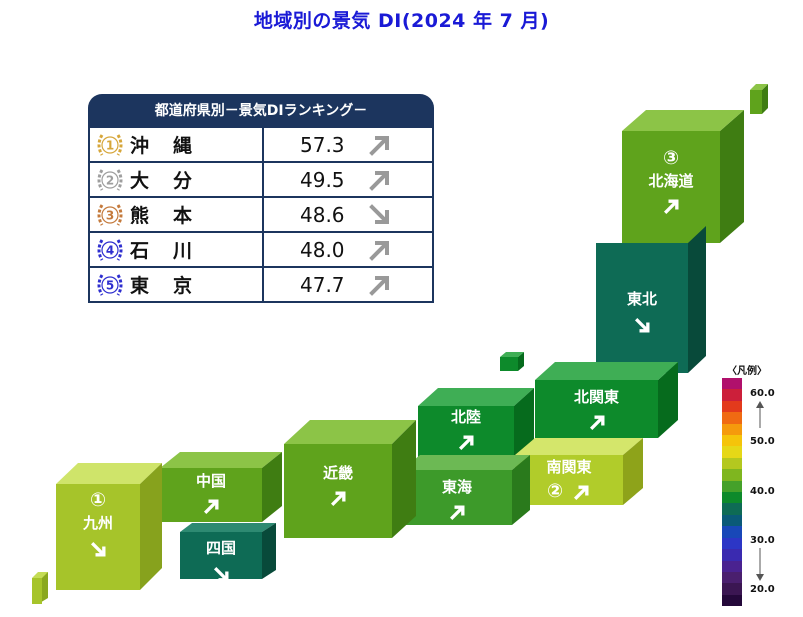 The height and width of the screenshot is (617, 803). I want to click on region-rank-mark: ①, so click(98, 500).